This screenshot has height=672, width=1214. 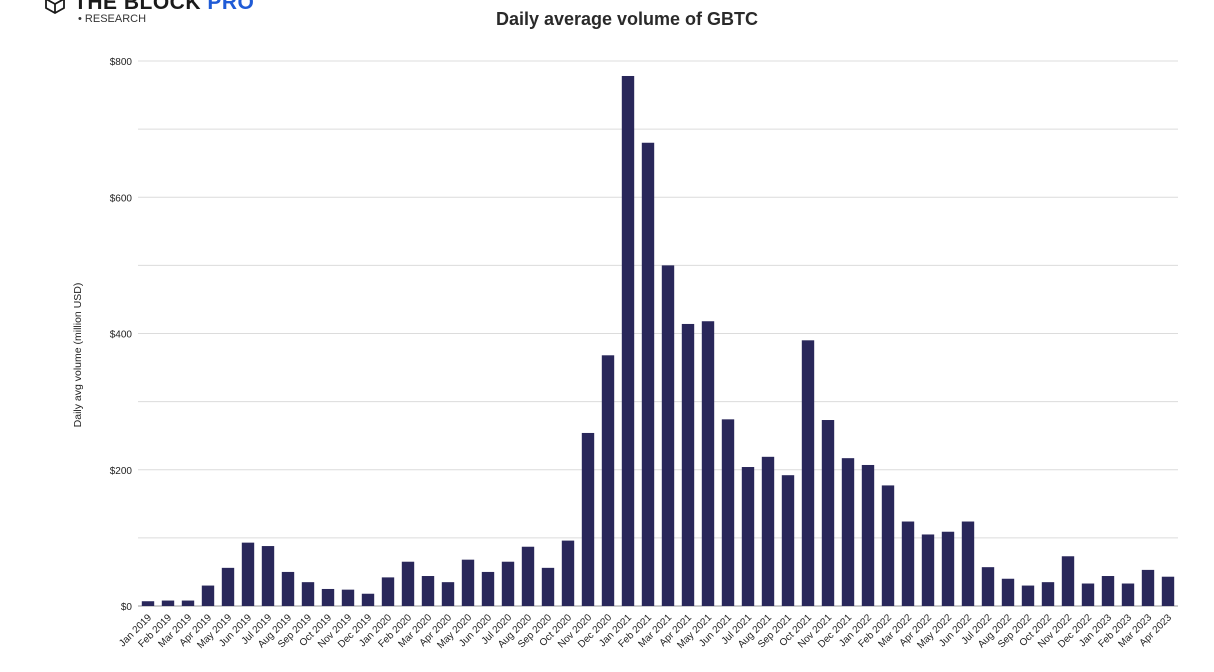 I want to click on y-axis-ticks: $0 $200 $400 $600 $800, so click(x=121, y=335).